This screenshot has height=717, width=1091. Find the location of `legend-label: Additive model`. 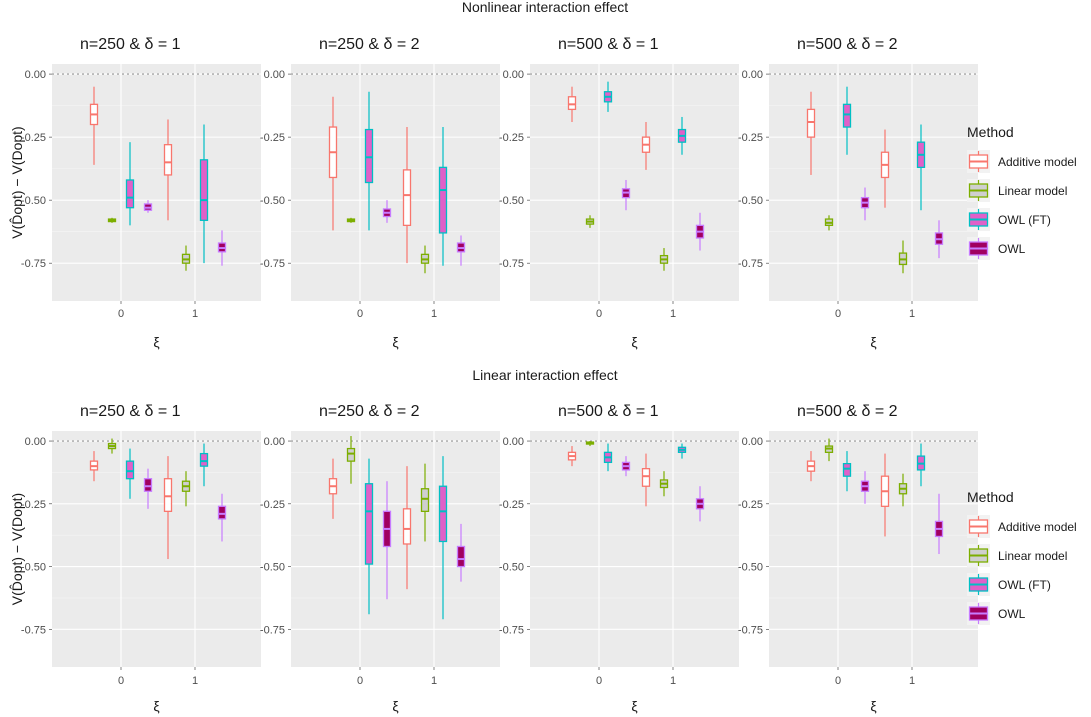

legend-label: Additive model is located at coordinates (1037, 162).